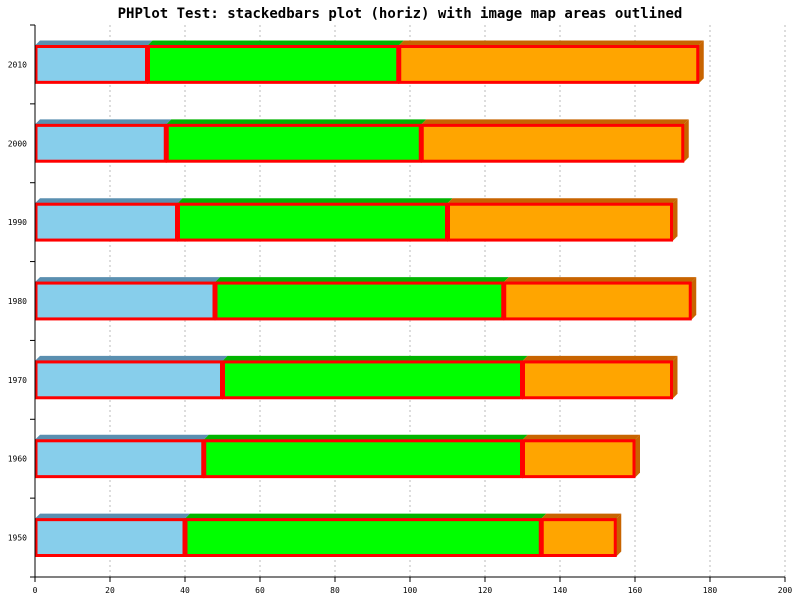 The image size is (800, 600). I want to click on x-tick-label: 160, so click(635, 590).